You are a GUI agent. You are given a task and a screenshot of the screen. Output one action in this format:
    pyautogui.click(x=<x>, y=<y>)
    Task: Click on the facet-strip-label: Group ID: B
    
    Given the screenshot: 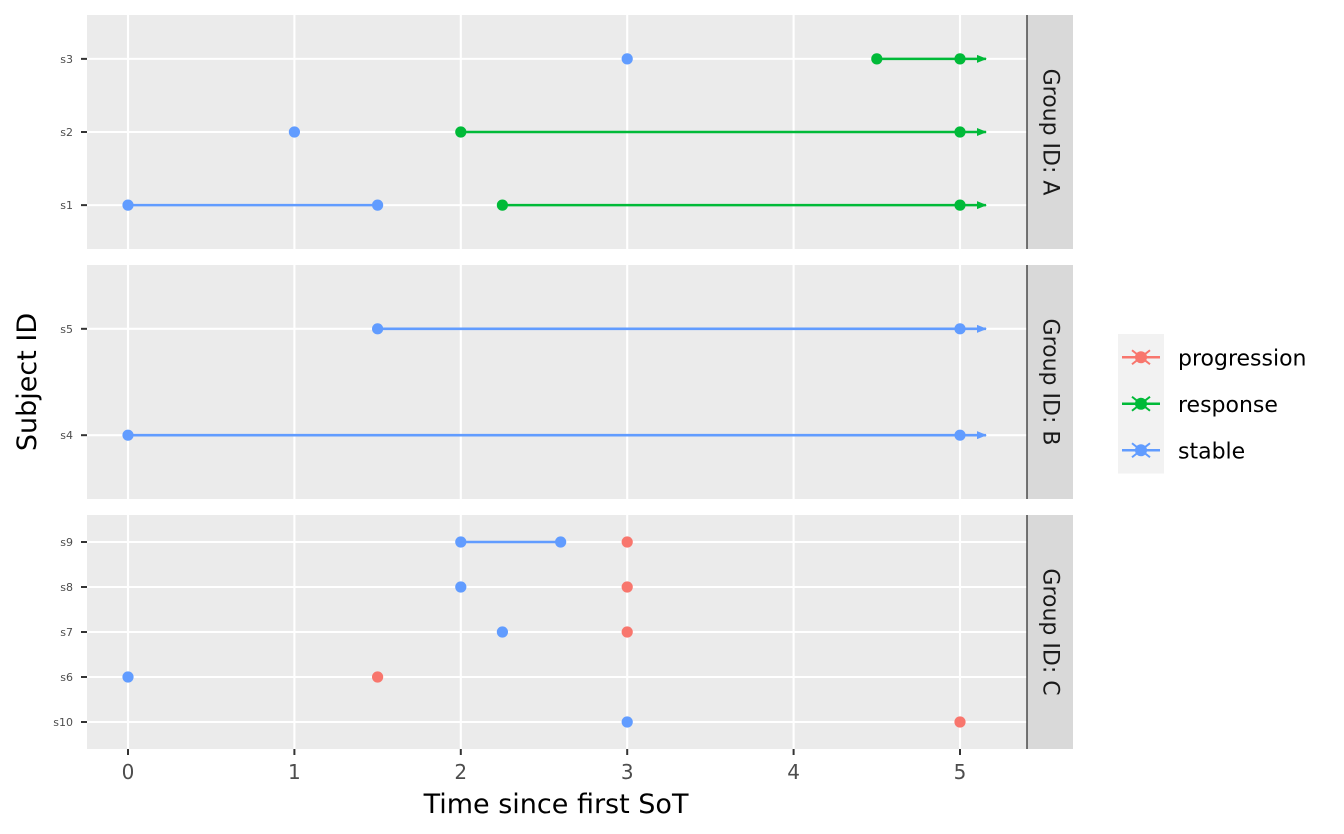 What is the action you would take?
    pyautogui.click(x=1050, y=382)
    